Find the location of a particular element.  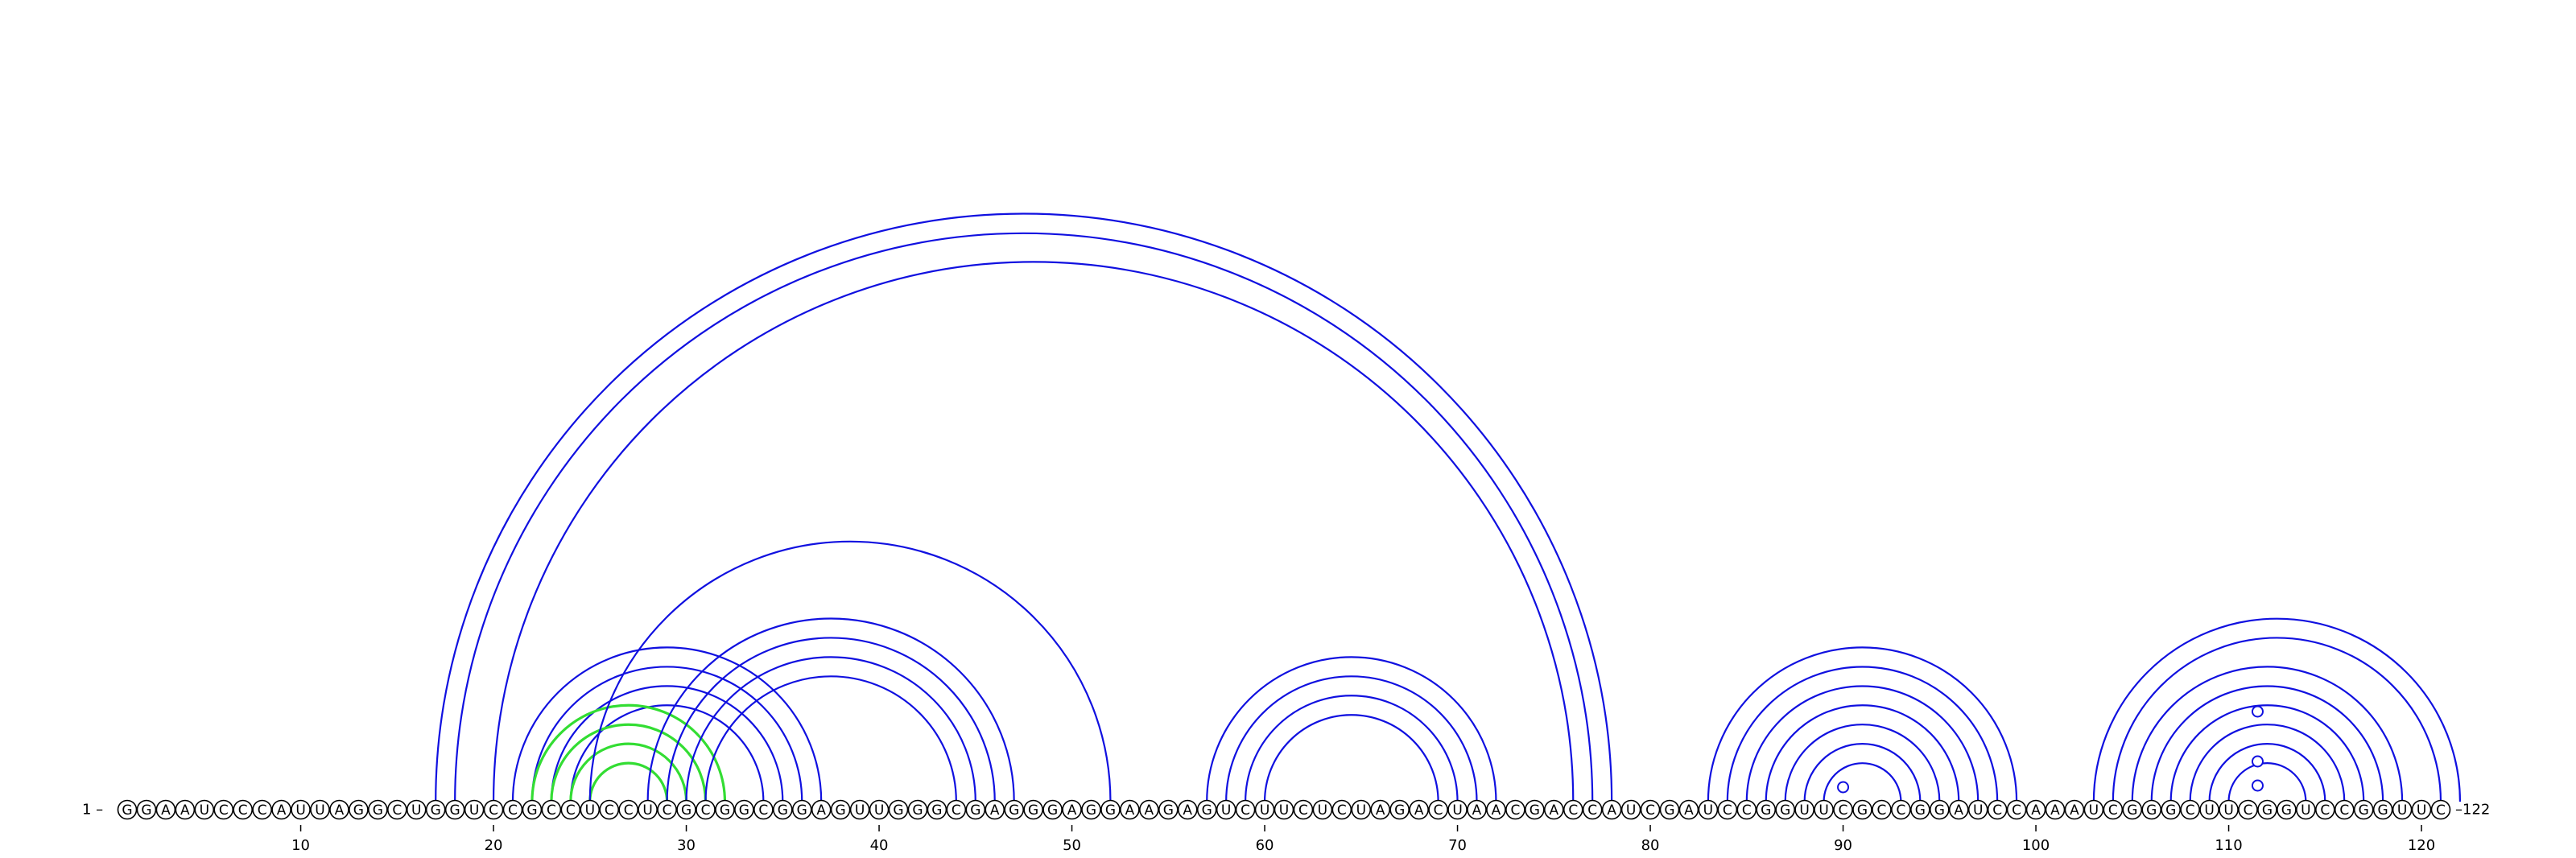

nucleotide-31: C is located at coordinates (705, 810).